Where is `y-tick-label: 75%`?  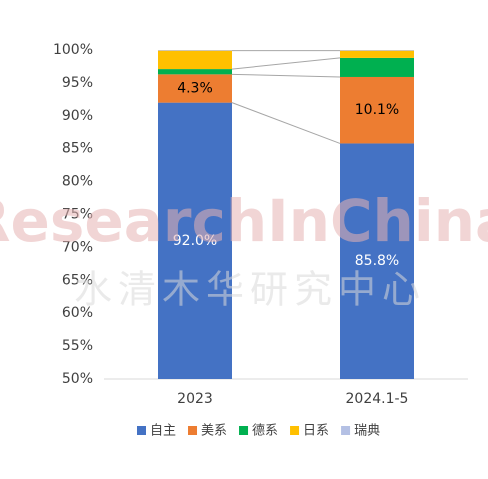 y-tick-label: 75% is located at coordinates (77, 215).